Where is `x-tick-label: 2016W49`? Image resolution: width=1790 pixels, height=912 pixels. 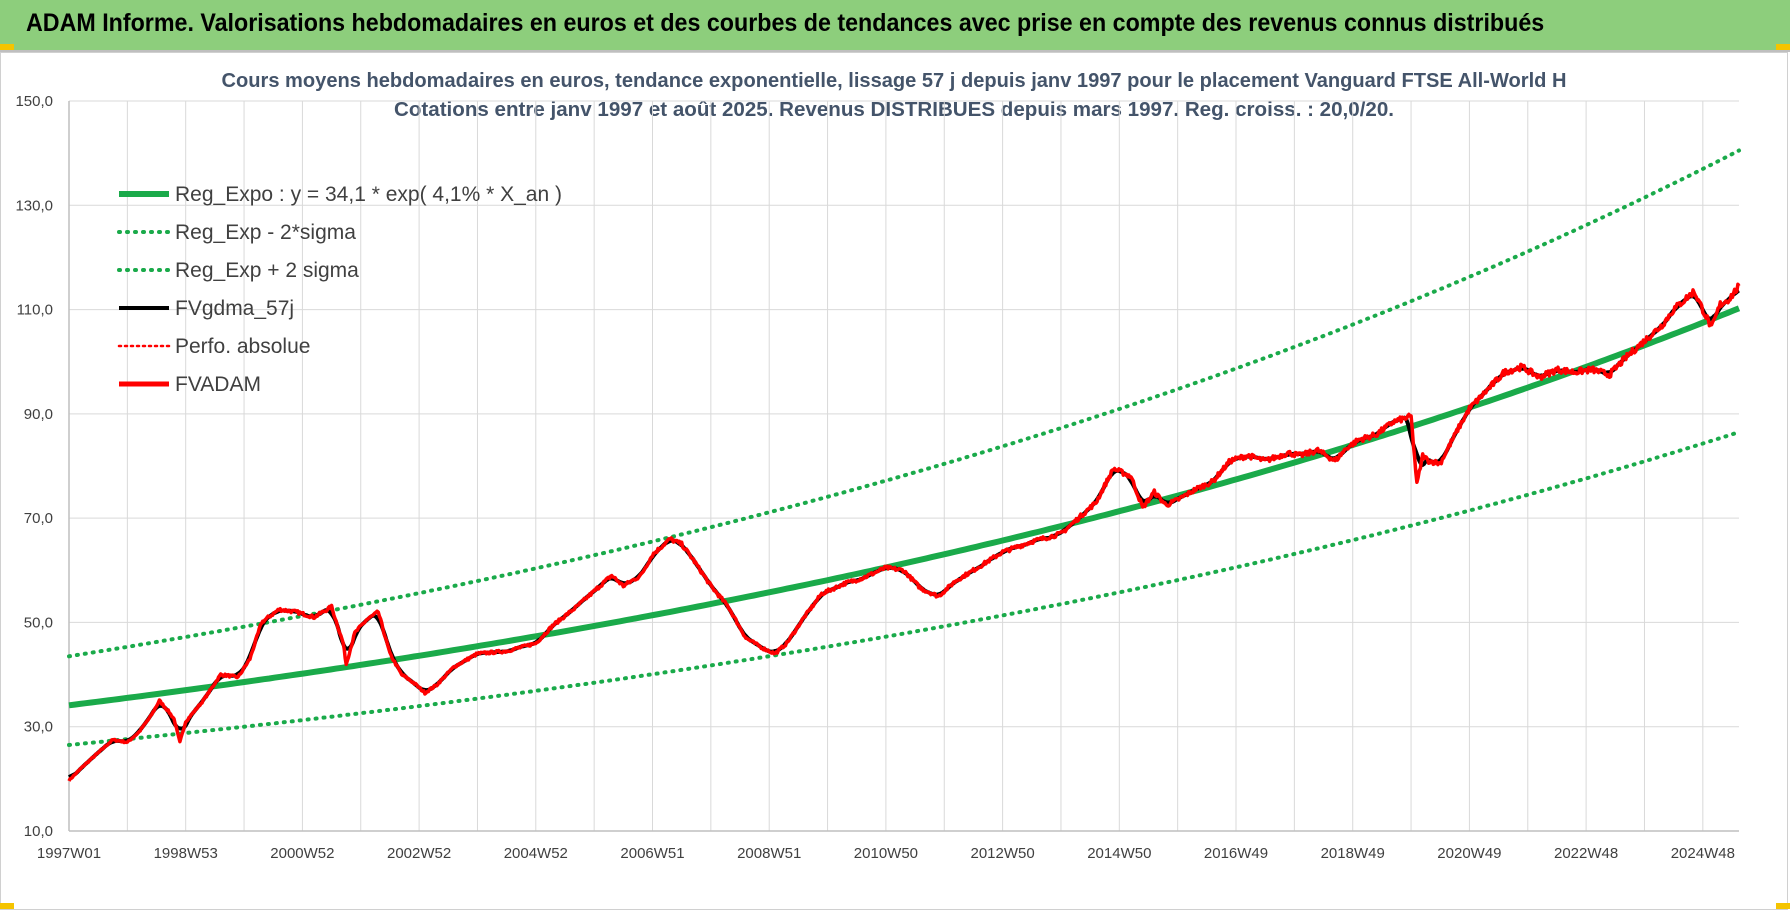
x-tick-label: 2016W49 is located at coordinates (1236, 853).